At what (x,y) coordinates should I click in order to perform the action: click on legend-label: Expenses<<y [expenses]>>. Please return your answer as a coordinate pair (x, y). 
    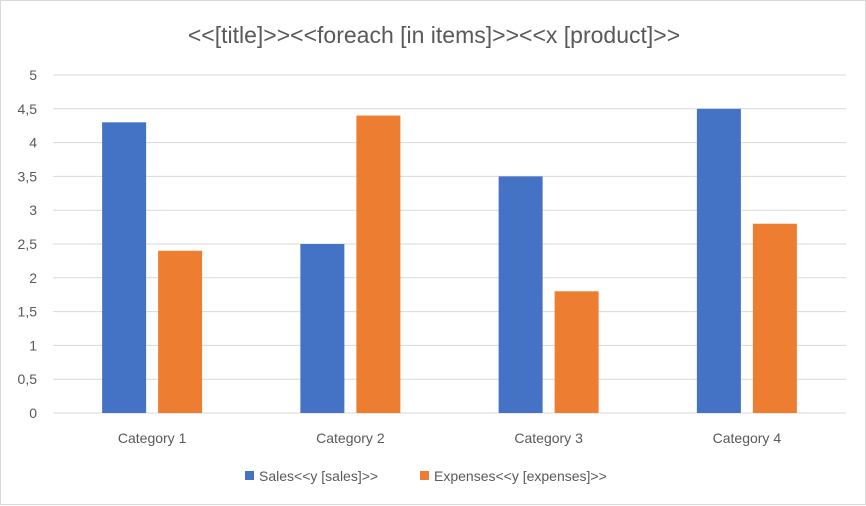
    Looking at the image, I should click on (520, 476).